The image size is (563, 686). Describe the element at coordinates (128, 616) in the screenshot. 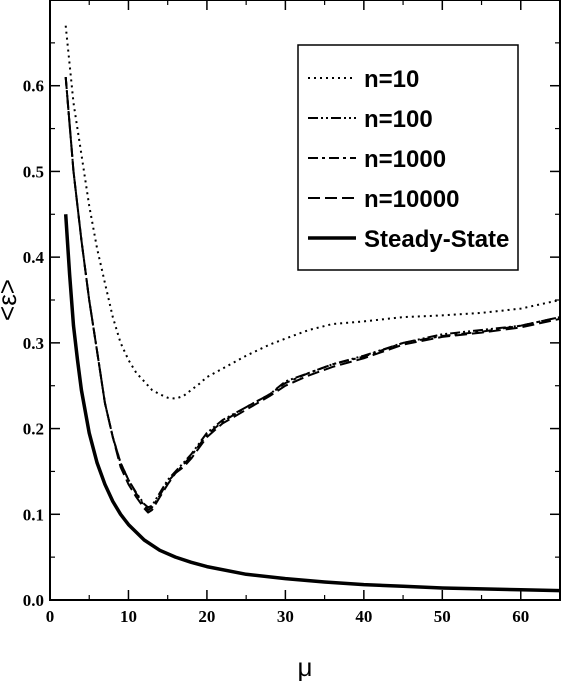

I see `x-tick-label: 10` at that location.